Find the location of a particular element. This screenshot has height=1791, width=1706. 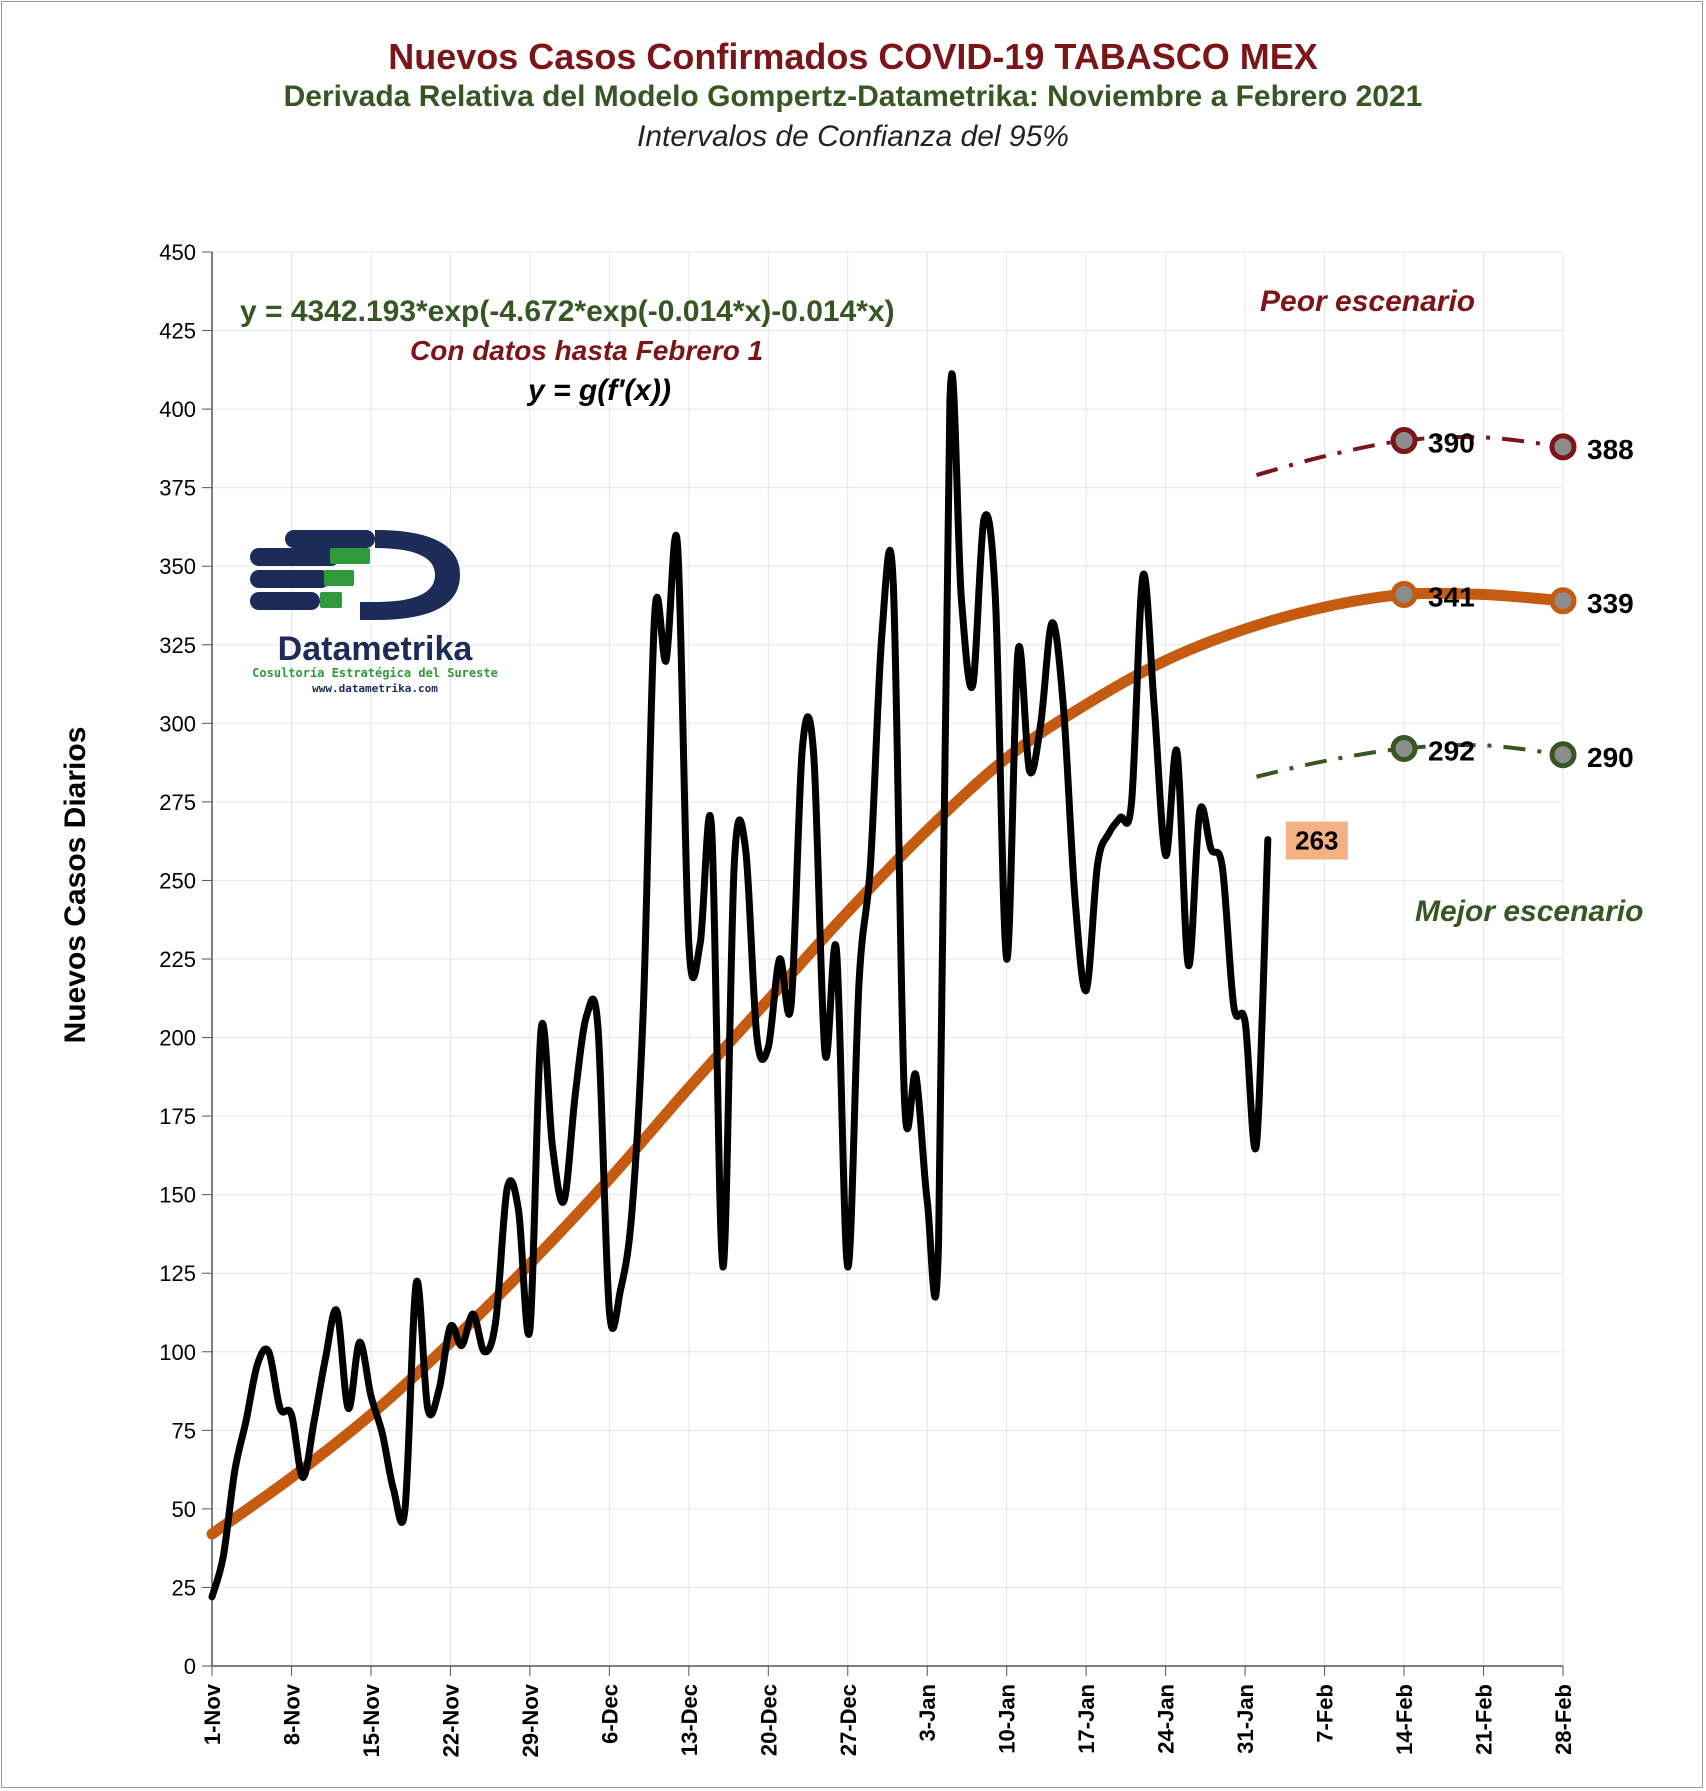

data-label: 390 is located at coordinates (1451, 443).